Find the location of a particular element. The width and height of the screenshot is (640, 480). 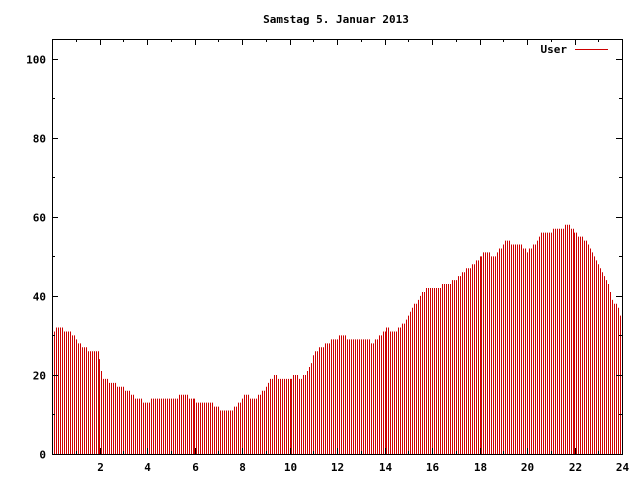

x-tick-label: 8 is located at coordinates (242, 467).